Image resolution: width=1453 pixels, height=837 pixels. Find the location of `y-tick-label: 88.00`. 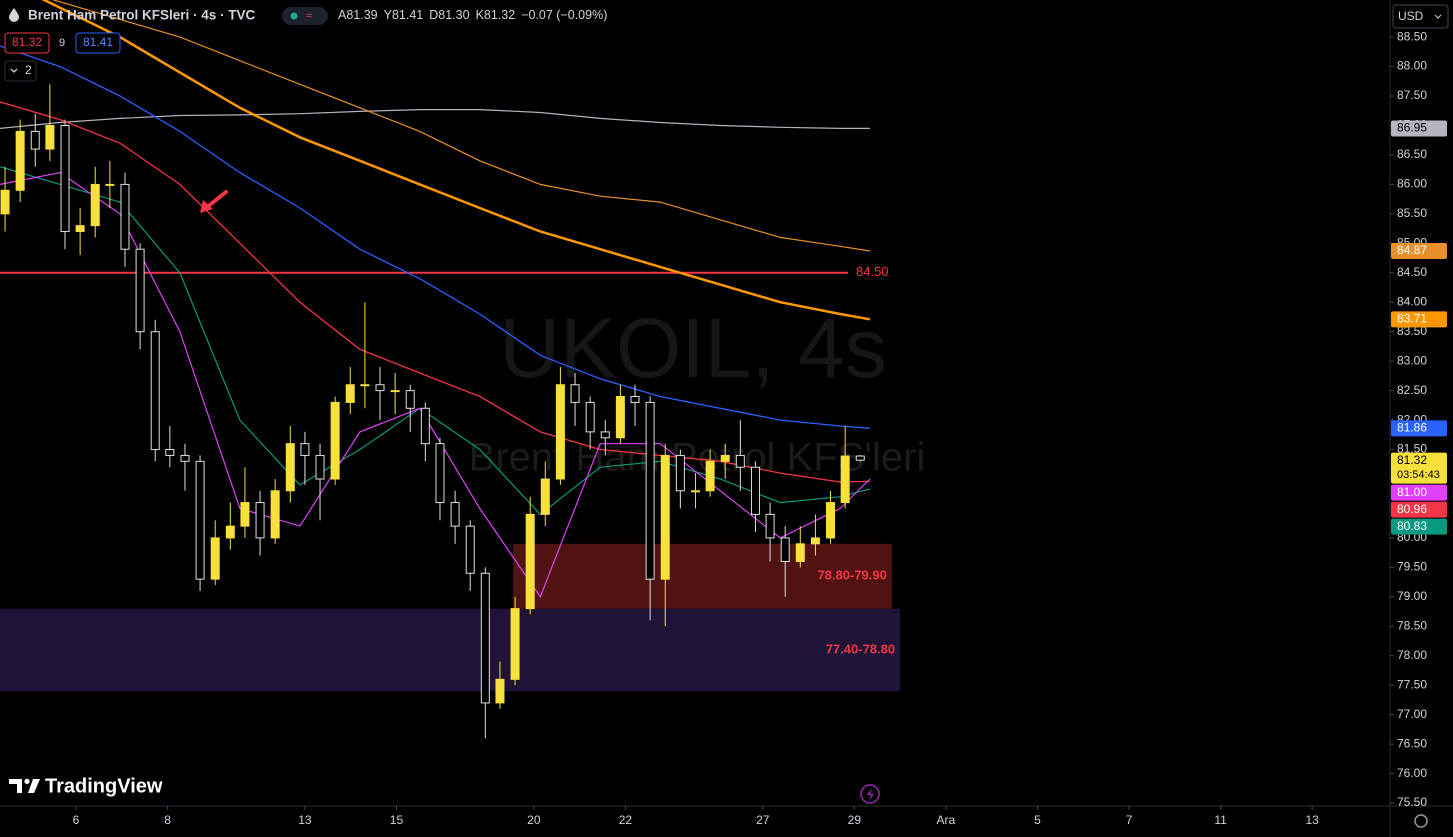

y-tick-label: 88.00 is located at coordinates (1412, 66).